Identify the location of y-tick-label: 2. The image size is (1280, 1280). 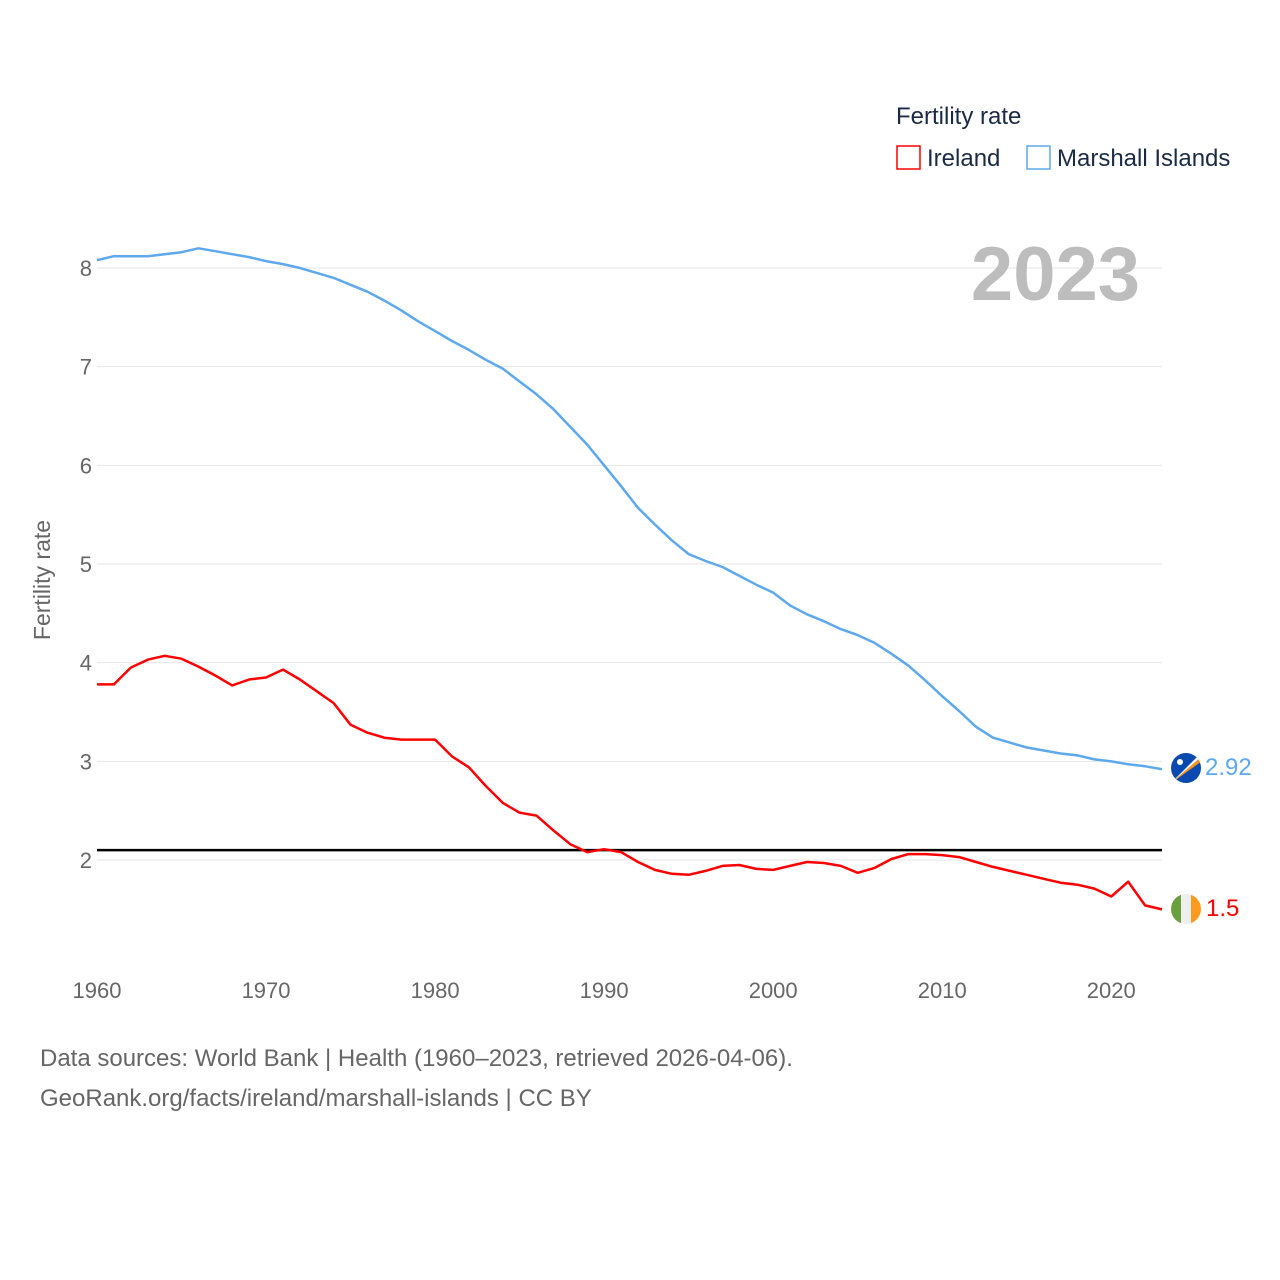
(86, 860).